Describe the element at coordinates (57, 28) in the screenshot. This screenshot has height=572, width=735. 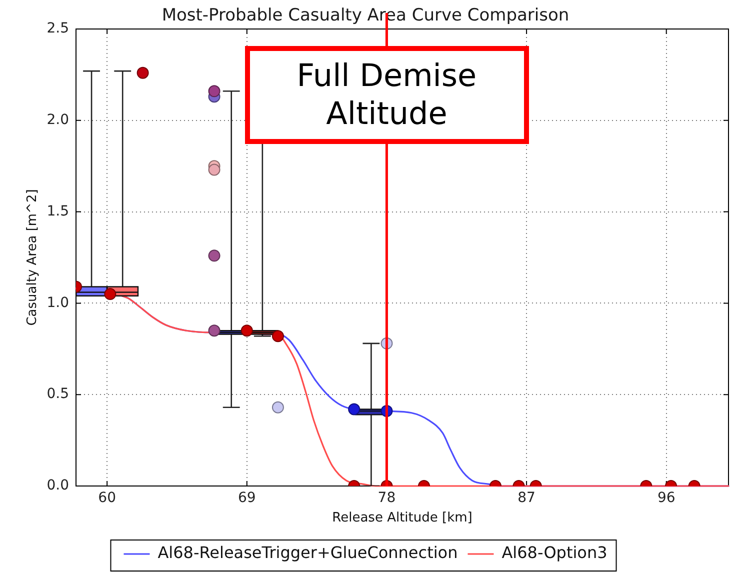
I see `y-tick-label: 2.5` at that location.